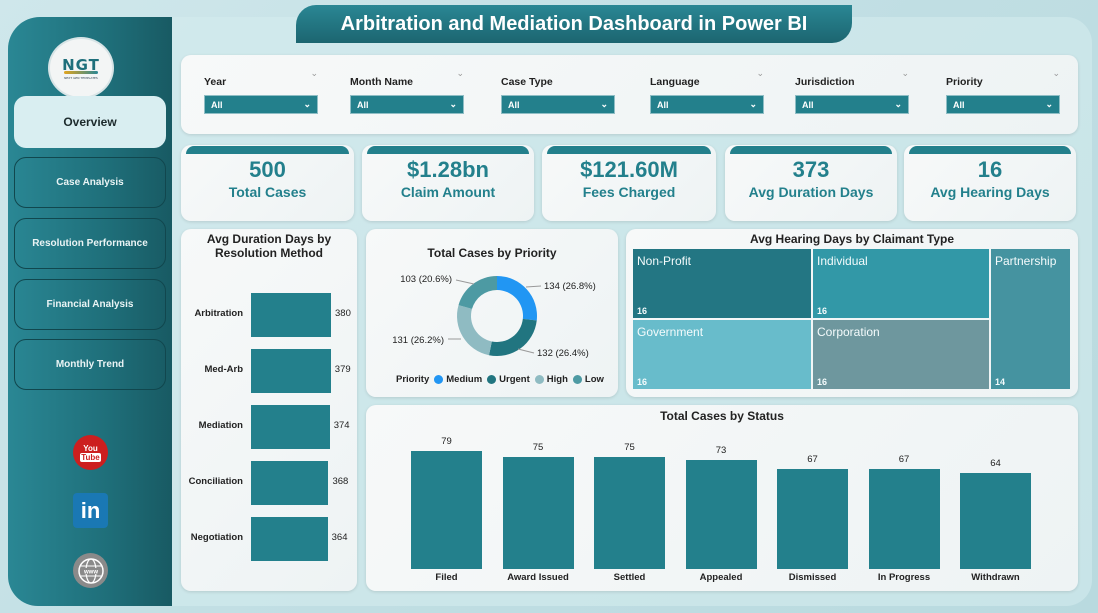 The width and height of the screenshot is (1098, 613). Describe the element at coordinates (721, 577) in the screenshot. I see `bar-category-label: Appealed` at that location.